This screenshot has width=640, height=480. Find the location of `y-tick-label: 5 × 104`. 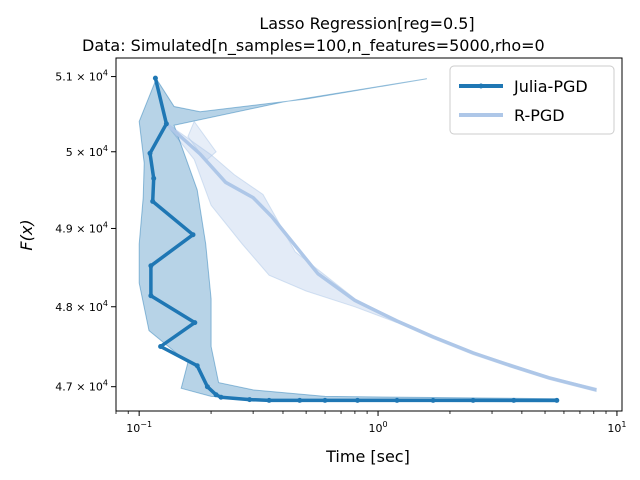

y-tick-label: 5 × 104 is located at coordinates (87, 151).